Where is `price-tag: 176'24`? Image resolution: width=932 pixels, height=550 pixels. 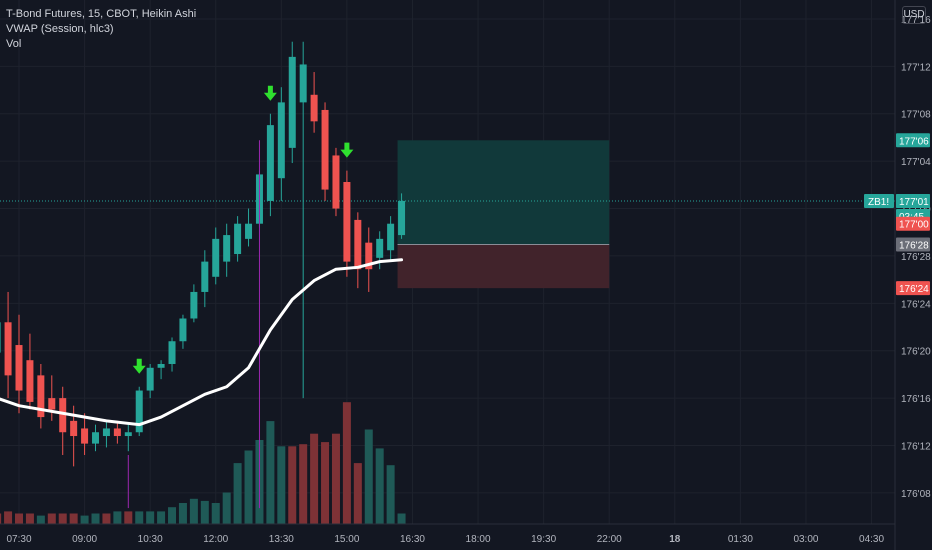
price-tag: 176'24 is located at coordinates (913, 288).